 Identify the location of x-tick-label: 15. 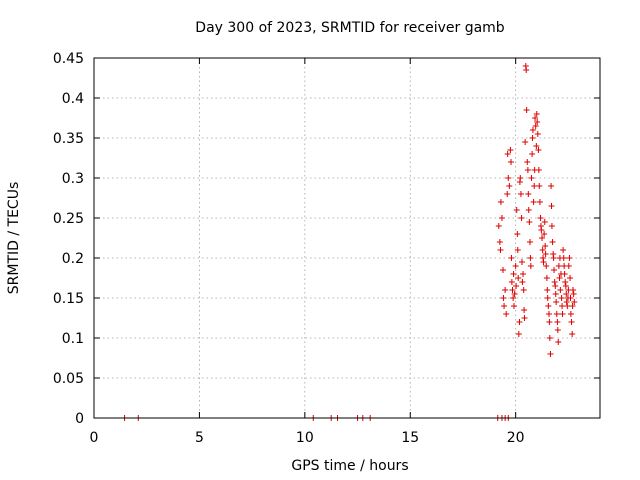
(410, 438).